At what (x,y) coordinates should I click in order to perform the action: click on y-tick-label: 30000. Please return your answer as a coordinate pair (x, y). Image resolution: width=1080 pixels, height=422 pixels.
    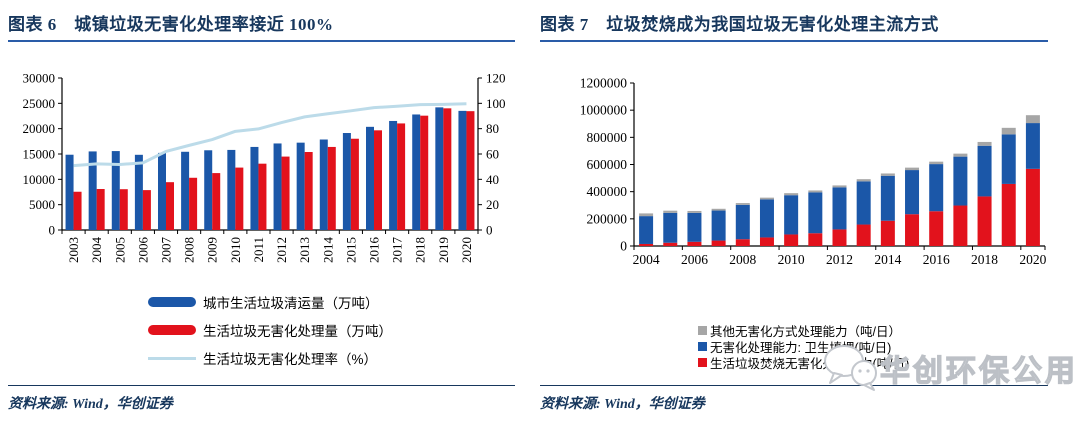
    Looking at the image, I should click on (39, 78).